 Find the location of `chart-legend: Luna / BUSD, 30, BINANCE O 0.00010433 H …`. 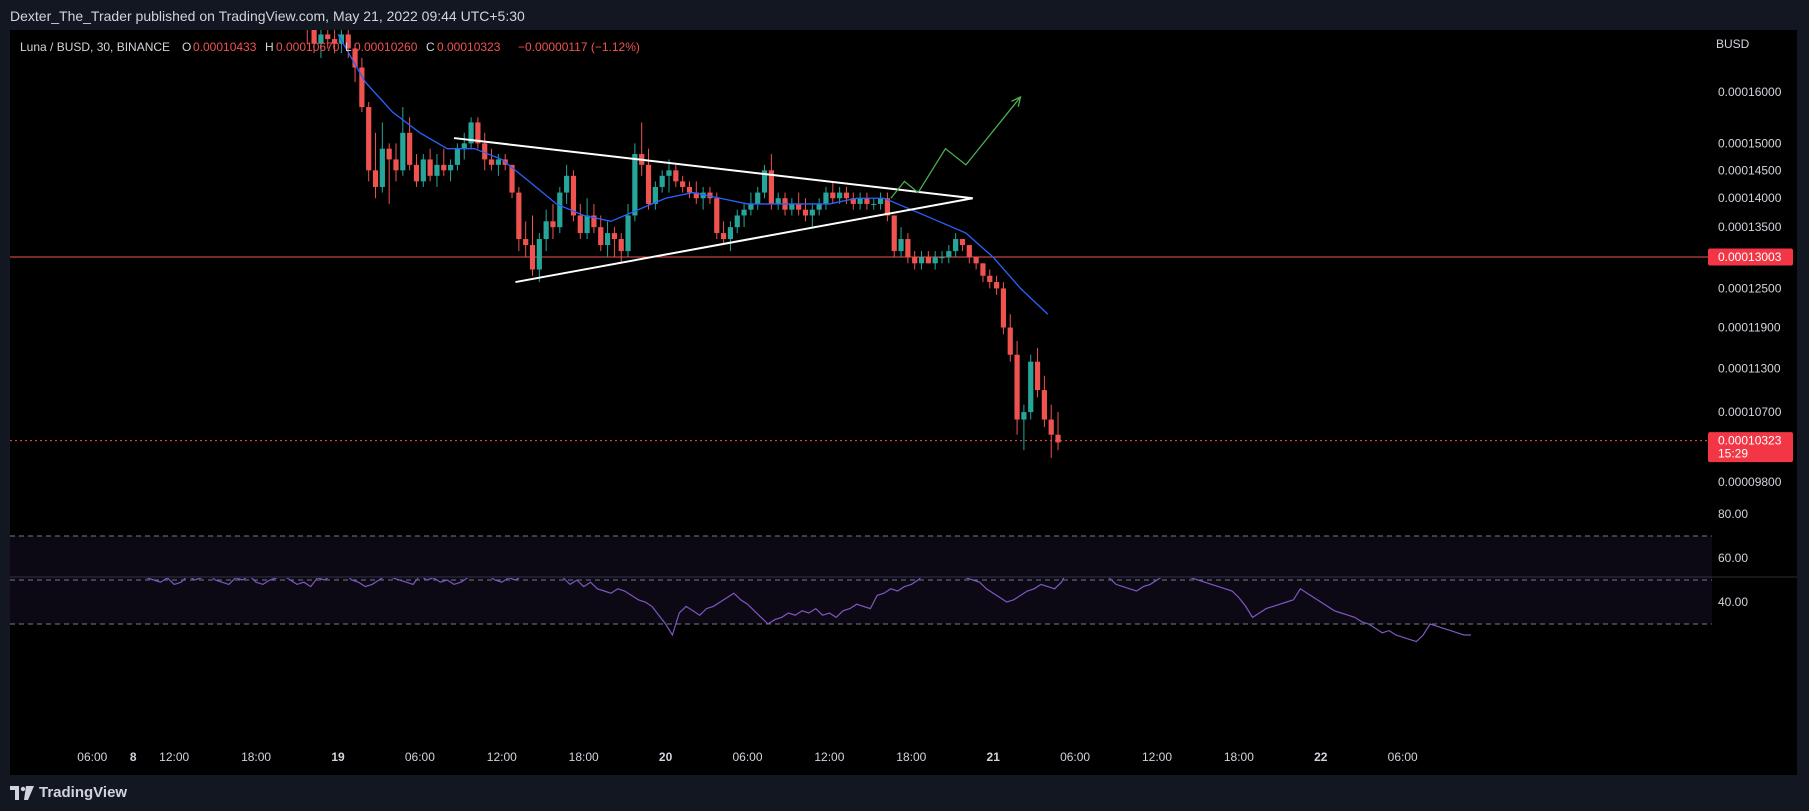

chart-legend: Luna / BUSD, 30, BINANCE O 0.00010433 H … is located at coordinates (330, 47).